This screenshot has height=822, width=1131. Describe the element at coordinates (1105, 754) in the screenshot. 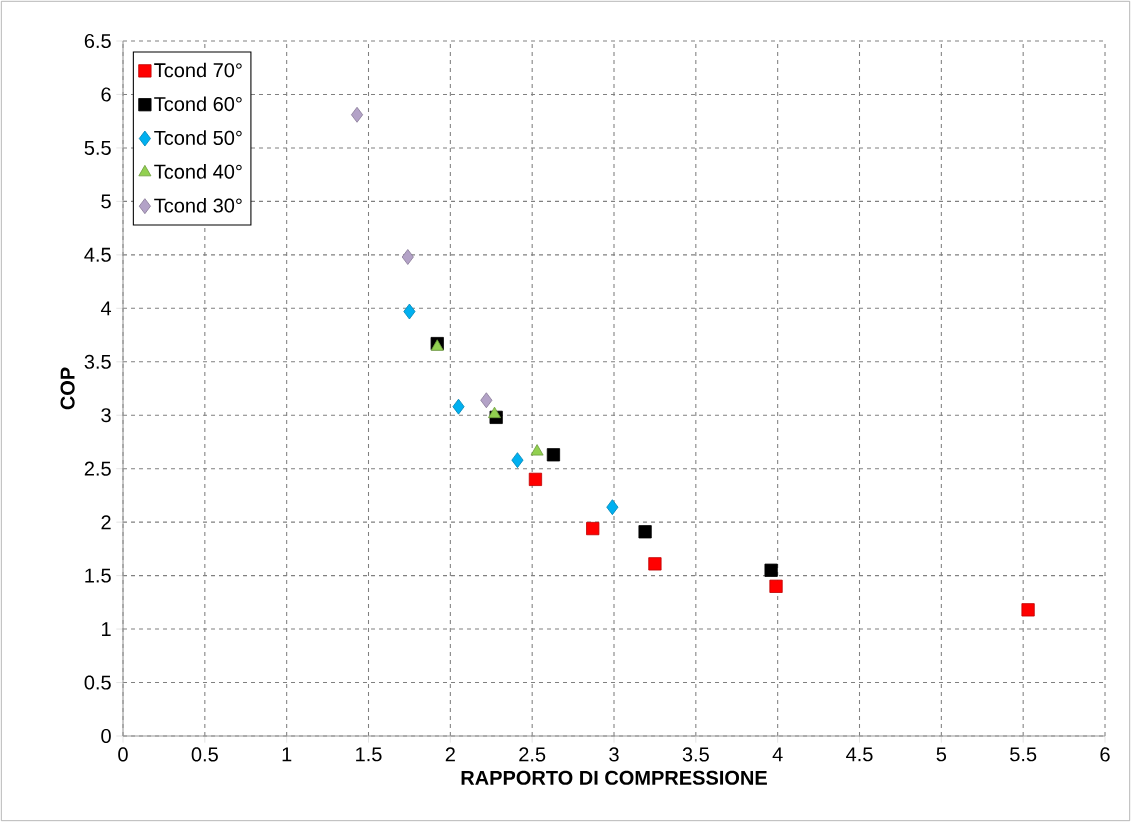

I see `x-tick-label: 6` at that location.